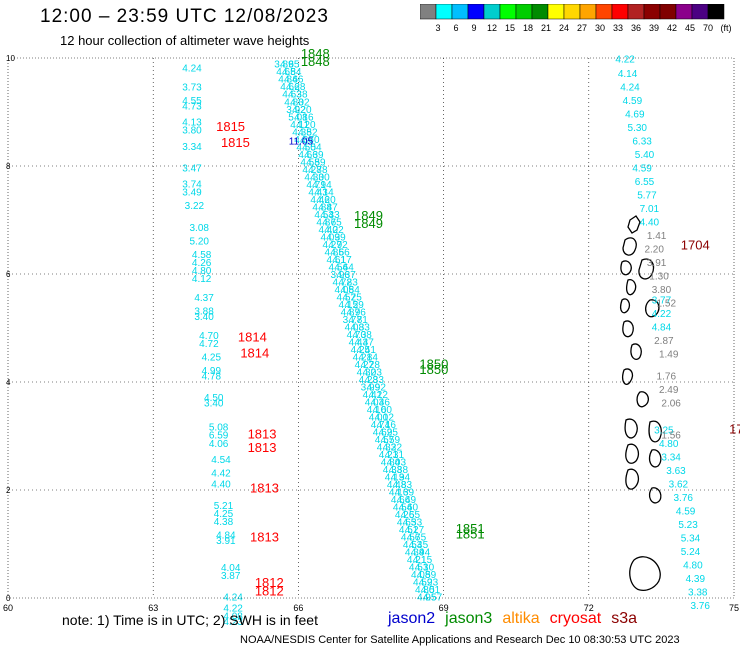 The width and height of the screenshot is (740, 650). I want to click on scale-label: 27, so click(582, 28).